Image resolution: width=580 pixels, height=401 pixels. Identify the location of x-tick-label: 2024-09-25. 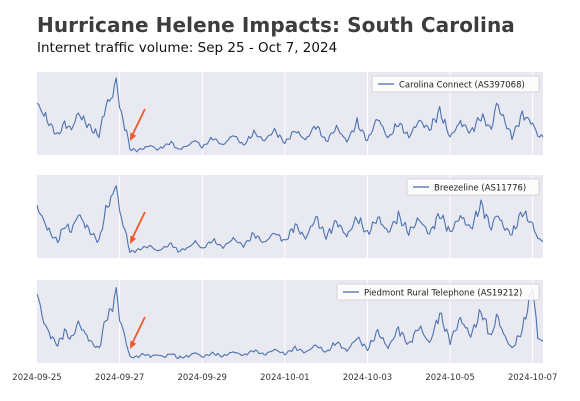
(36, 378).